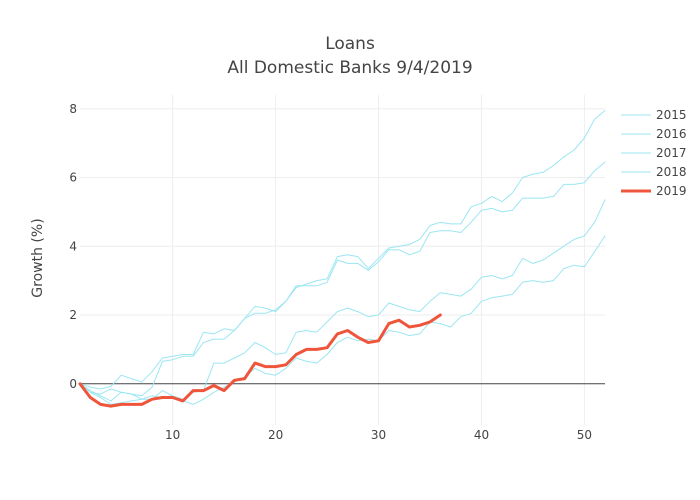  I want to click on series-line-2019, so click(260, 360).